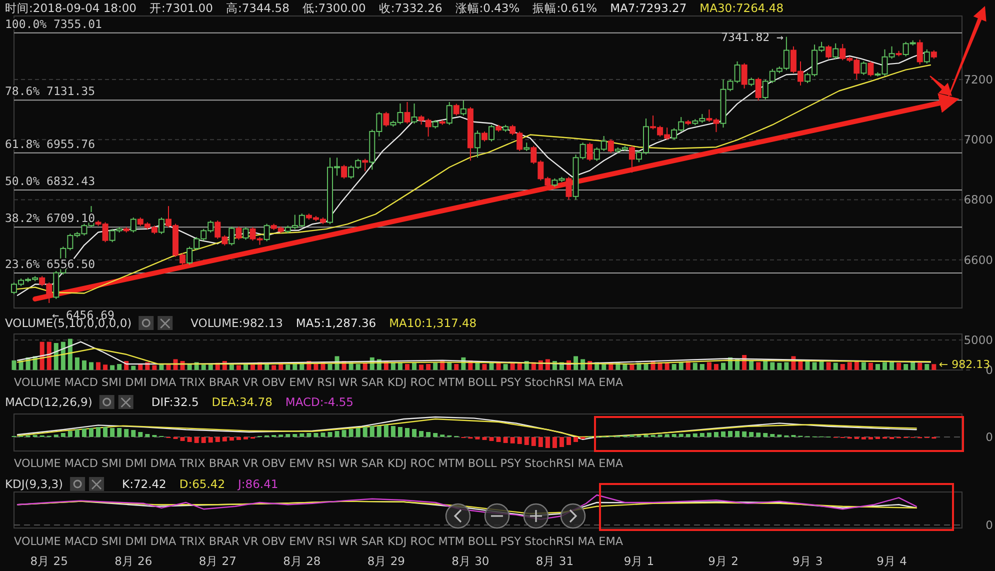 Image resolution: width=995 pixels, height=571 pixels. Describe the element at coordinates (723, 561) in the screenshot. I see `x-tick-label: 9月 2` at that location.